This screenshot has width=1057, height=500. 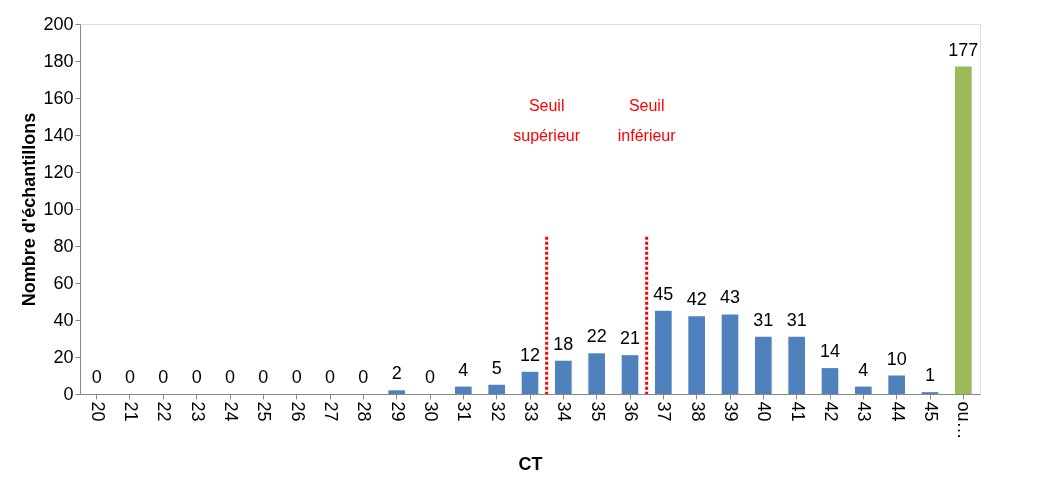 What do you see at coordinates (930, 375) in the screenshot?
I see `data-label: 1` at bounding box center [930, 375].